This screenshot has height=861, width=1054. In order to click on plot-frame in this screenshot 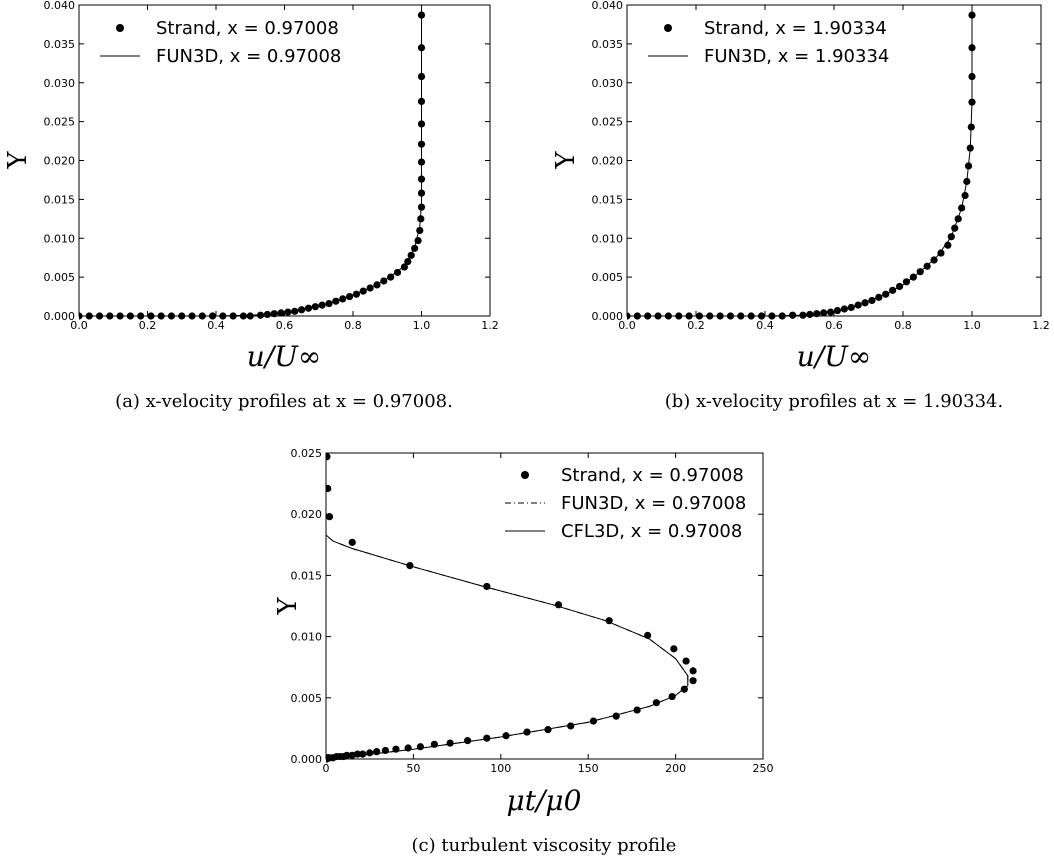, I will do `click(544, 606)`.